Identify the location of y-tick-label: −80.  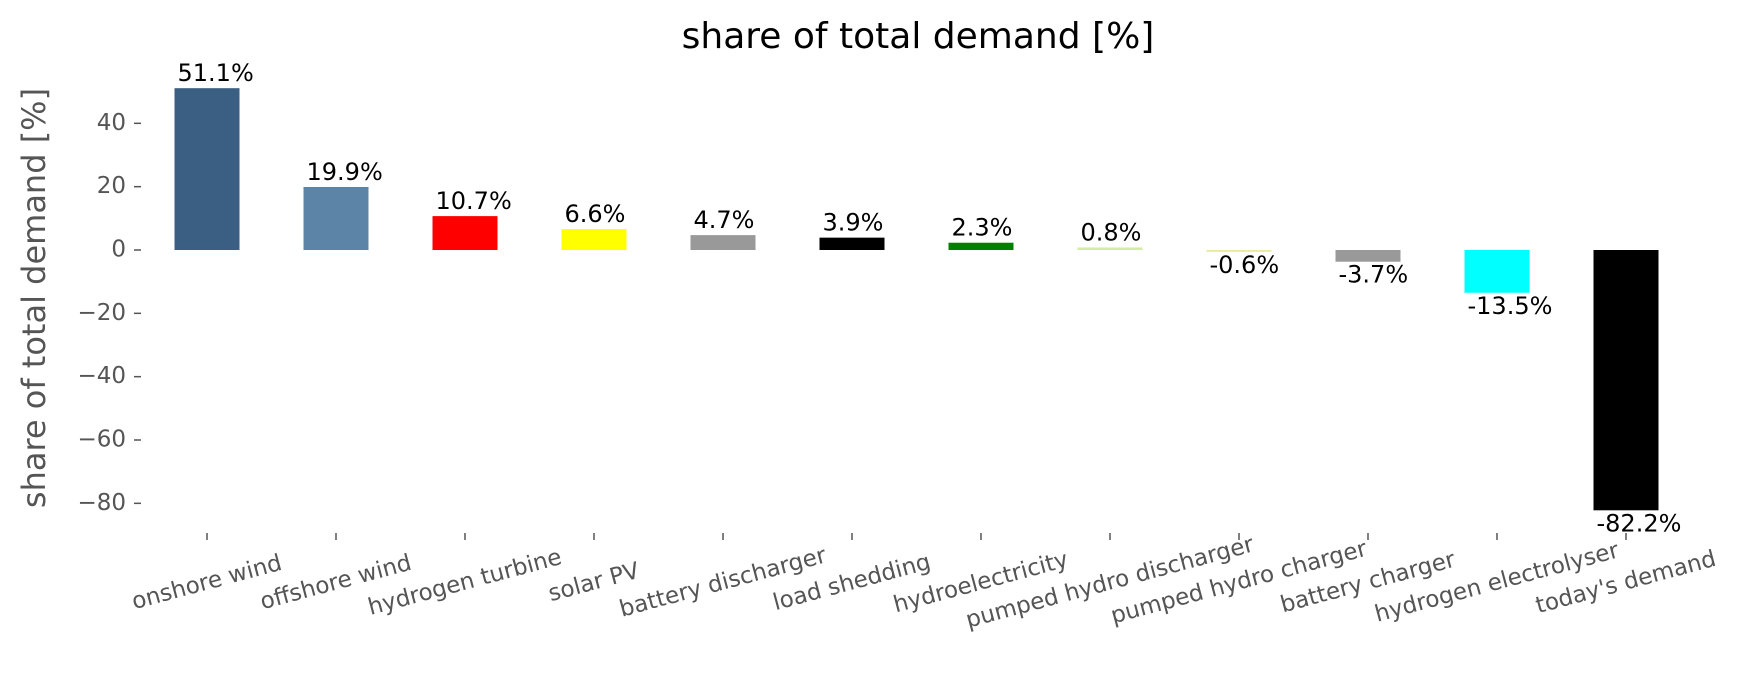
(101, 503).